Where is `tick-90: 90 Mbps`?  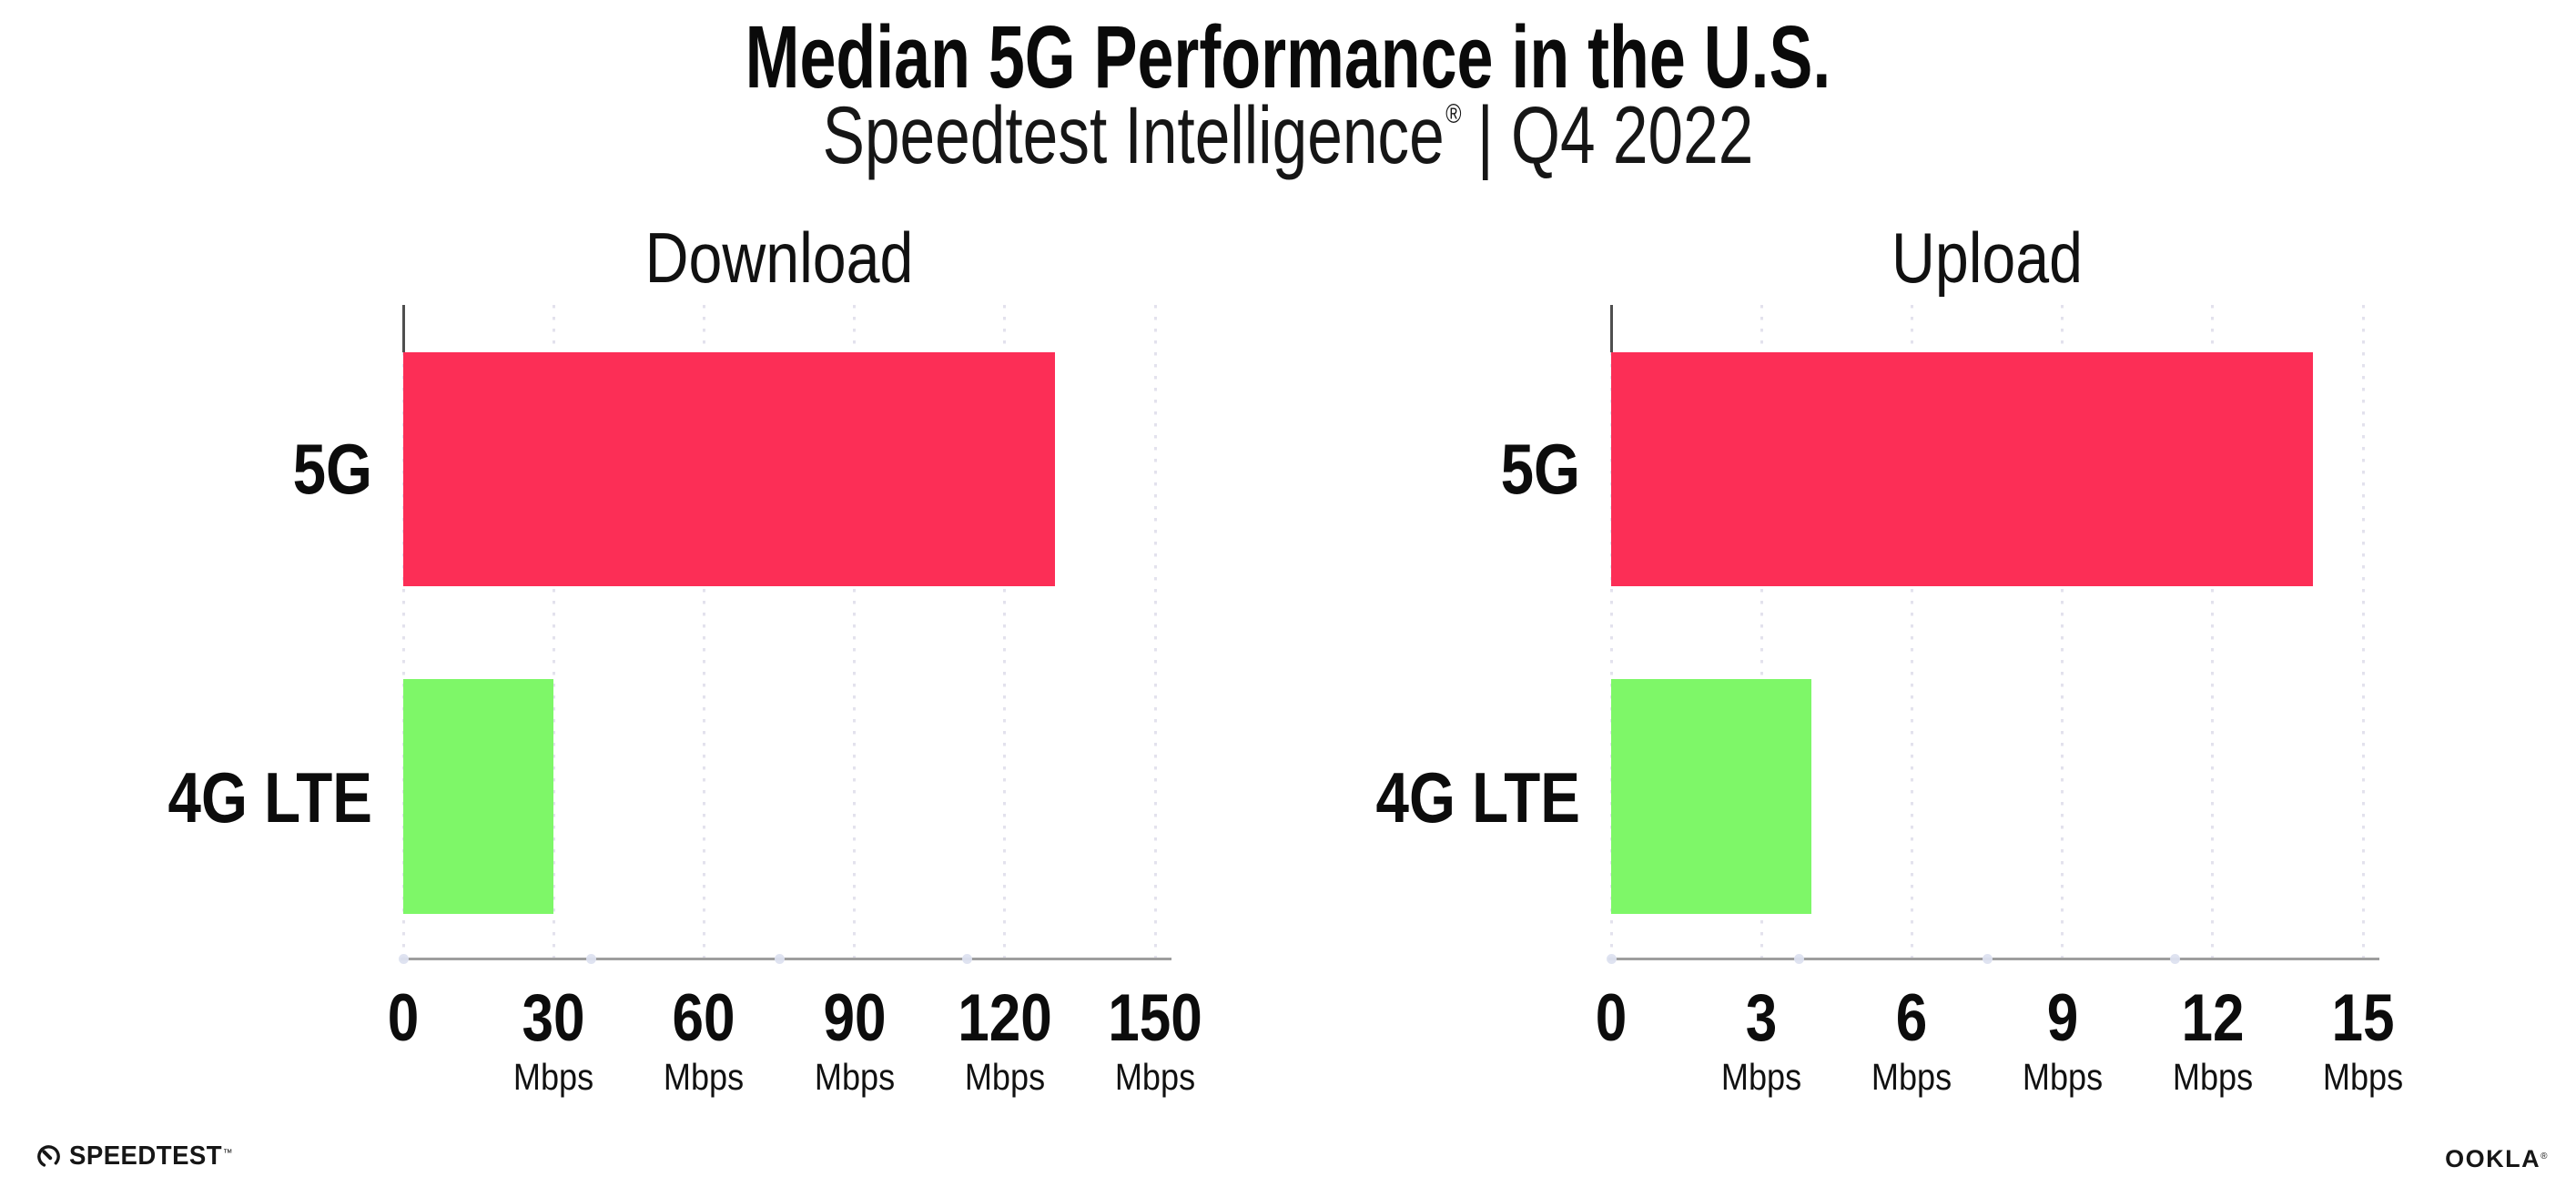 tick-90: 90 Mbps is located at coordinates (853, 1040).